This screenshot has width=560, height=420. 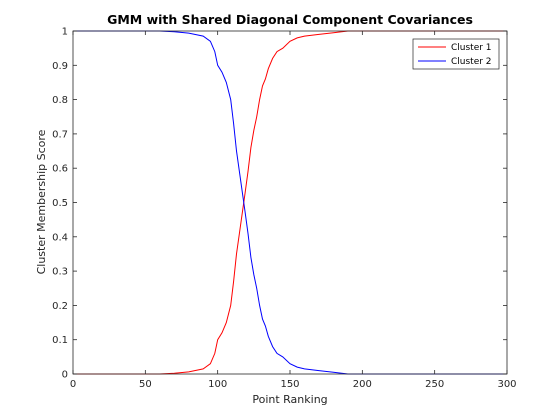 What do you see at coordinates (60, 169) in the screenshot?
I see `y-tick-label: 0.6` at bounding box center [60, 169].